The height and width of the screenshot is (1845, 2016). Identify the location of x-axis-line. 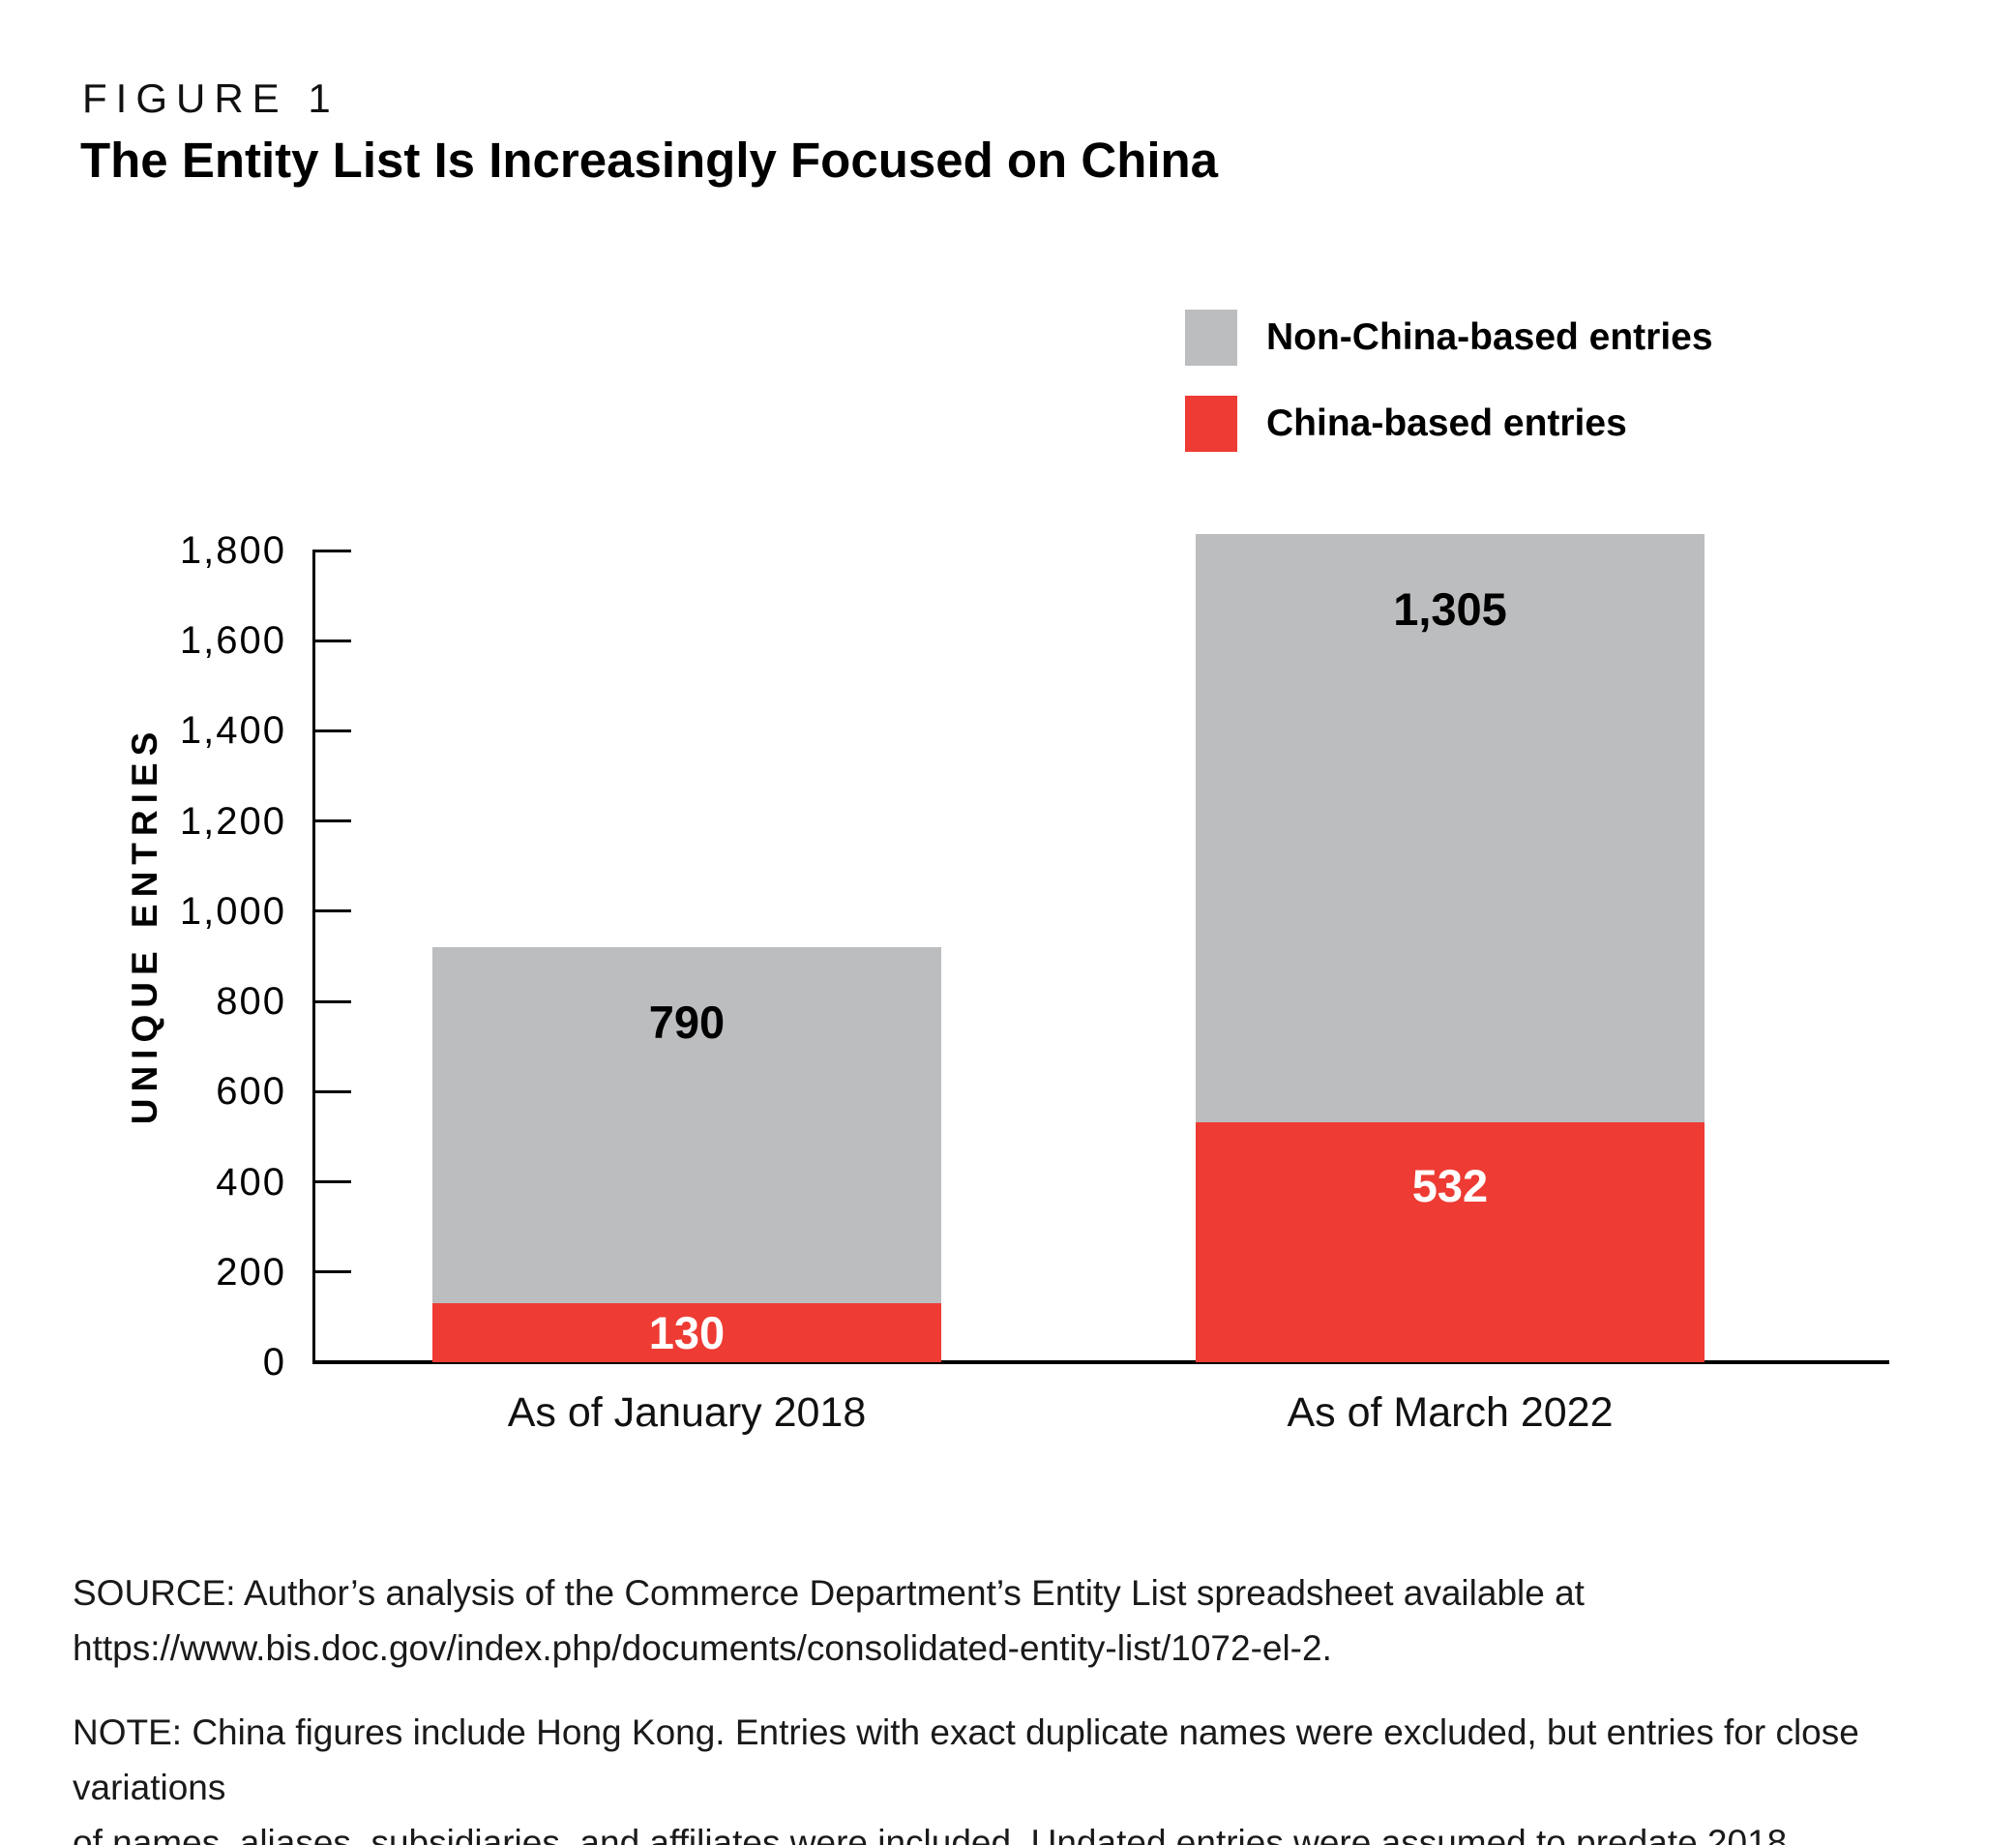
(1100, 1362).